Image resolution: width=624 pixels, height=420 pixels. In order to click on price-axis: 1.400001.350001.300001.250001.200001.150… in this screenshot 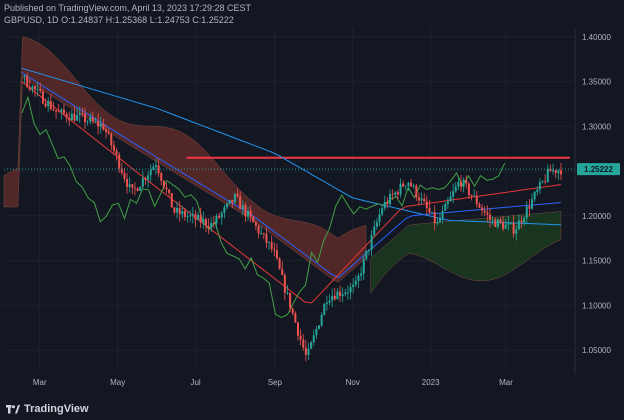, I will do `click(592, 201)`.